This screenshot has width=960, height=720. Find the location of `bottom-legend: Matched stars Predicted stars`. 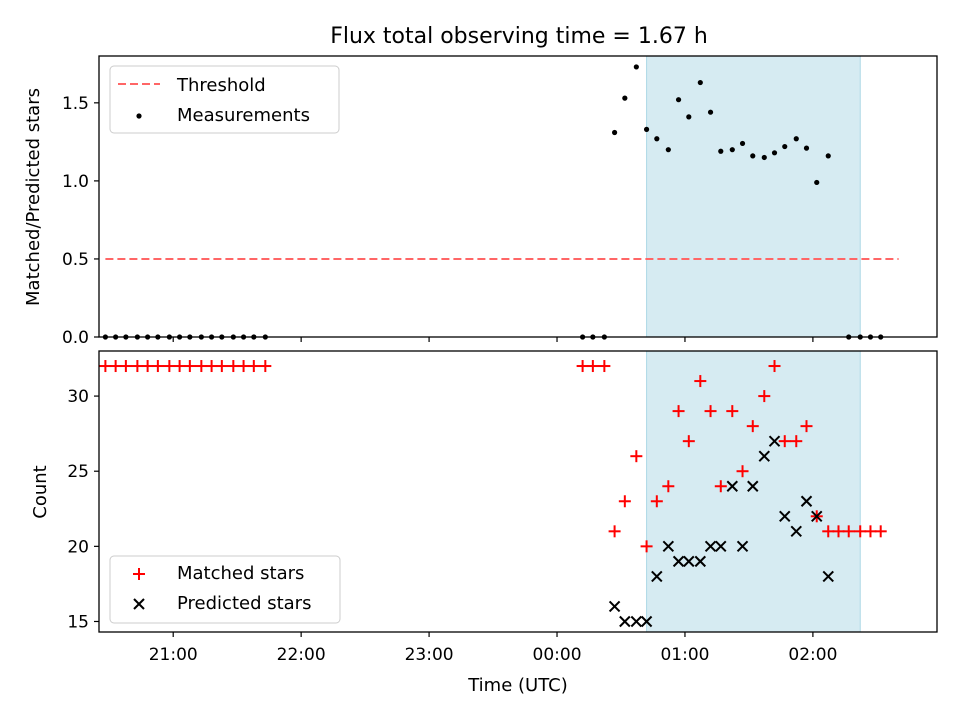

bottom-legend: Matched stars Predicted stars is located at coordinates (225, 589).